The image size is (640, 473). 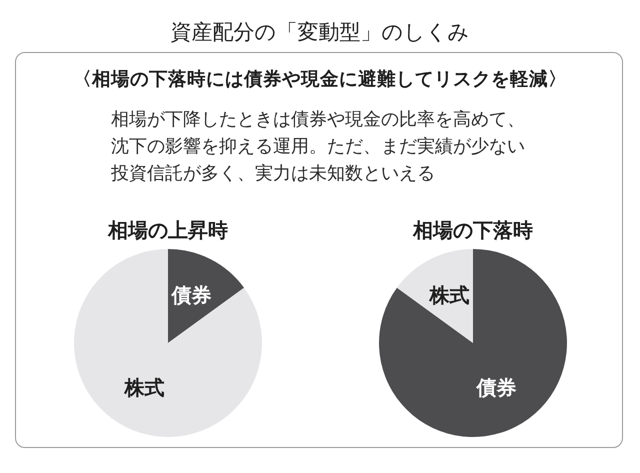 What do you see at coordinates (320, 32) in the screenshot?
I see `text: 資産配分の「変動型」のしくみ` at bounding box center [320, 32].